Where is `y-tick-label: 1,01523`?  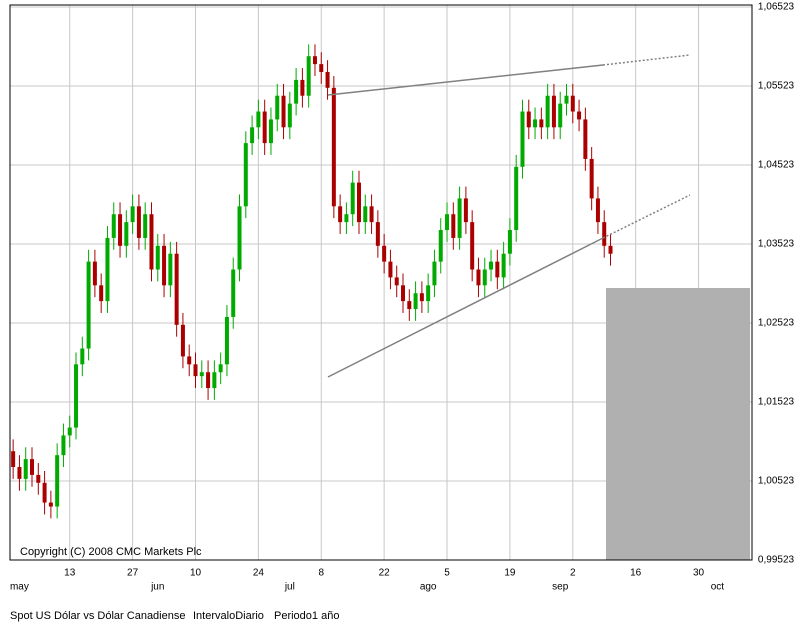
y-tick-label: 1,01523 is located at coordinates (776, 402).